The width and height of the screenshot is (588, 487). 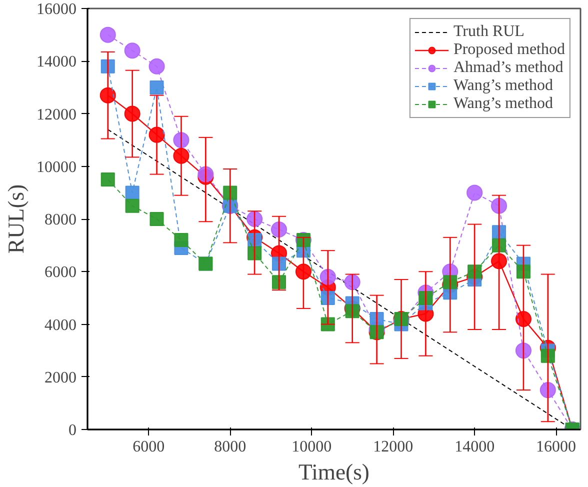 I want to click on legend-label: Proposed method, so click(x=509, y=50).